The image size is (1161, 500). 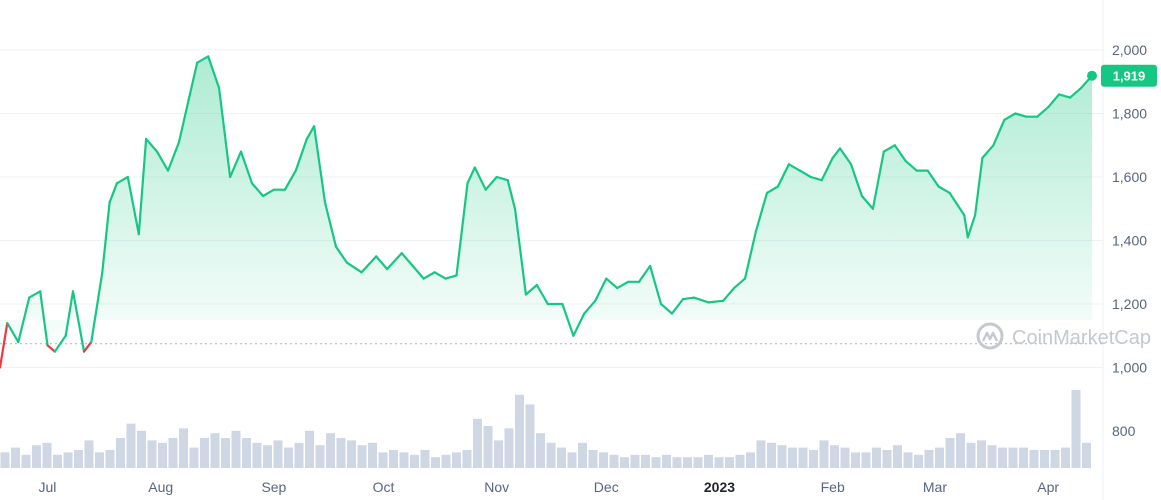 What do you see at coordinates (1129, 76) in the screenshot?
I see `current-price-label: 1,919` at bounding box center [1129, 76].